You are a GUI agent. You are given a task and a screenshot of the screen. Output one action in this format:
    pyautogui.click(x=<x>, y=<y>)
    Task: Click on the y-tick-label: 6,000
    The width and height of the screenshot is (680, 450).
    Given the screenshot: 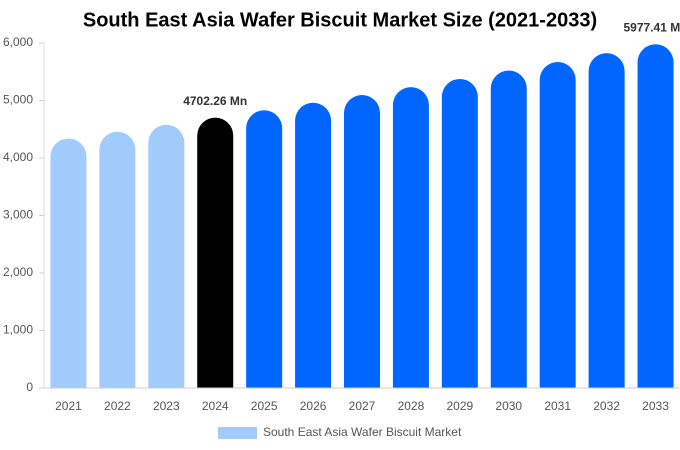 What is the action you would take?
    pyautogui.click(x=18, y=42)
    